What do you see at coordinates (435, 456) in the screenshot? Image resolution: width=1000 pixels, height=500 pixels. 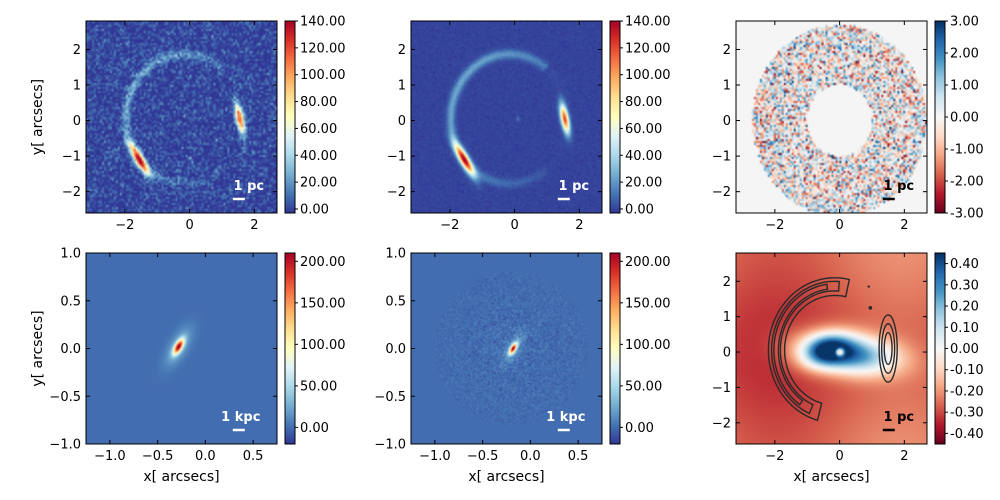 I see `x-tick-label: −1.0` at bounding box center [435, 456].